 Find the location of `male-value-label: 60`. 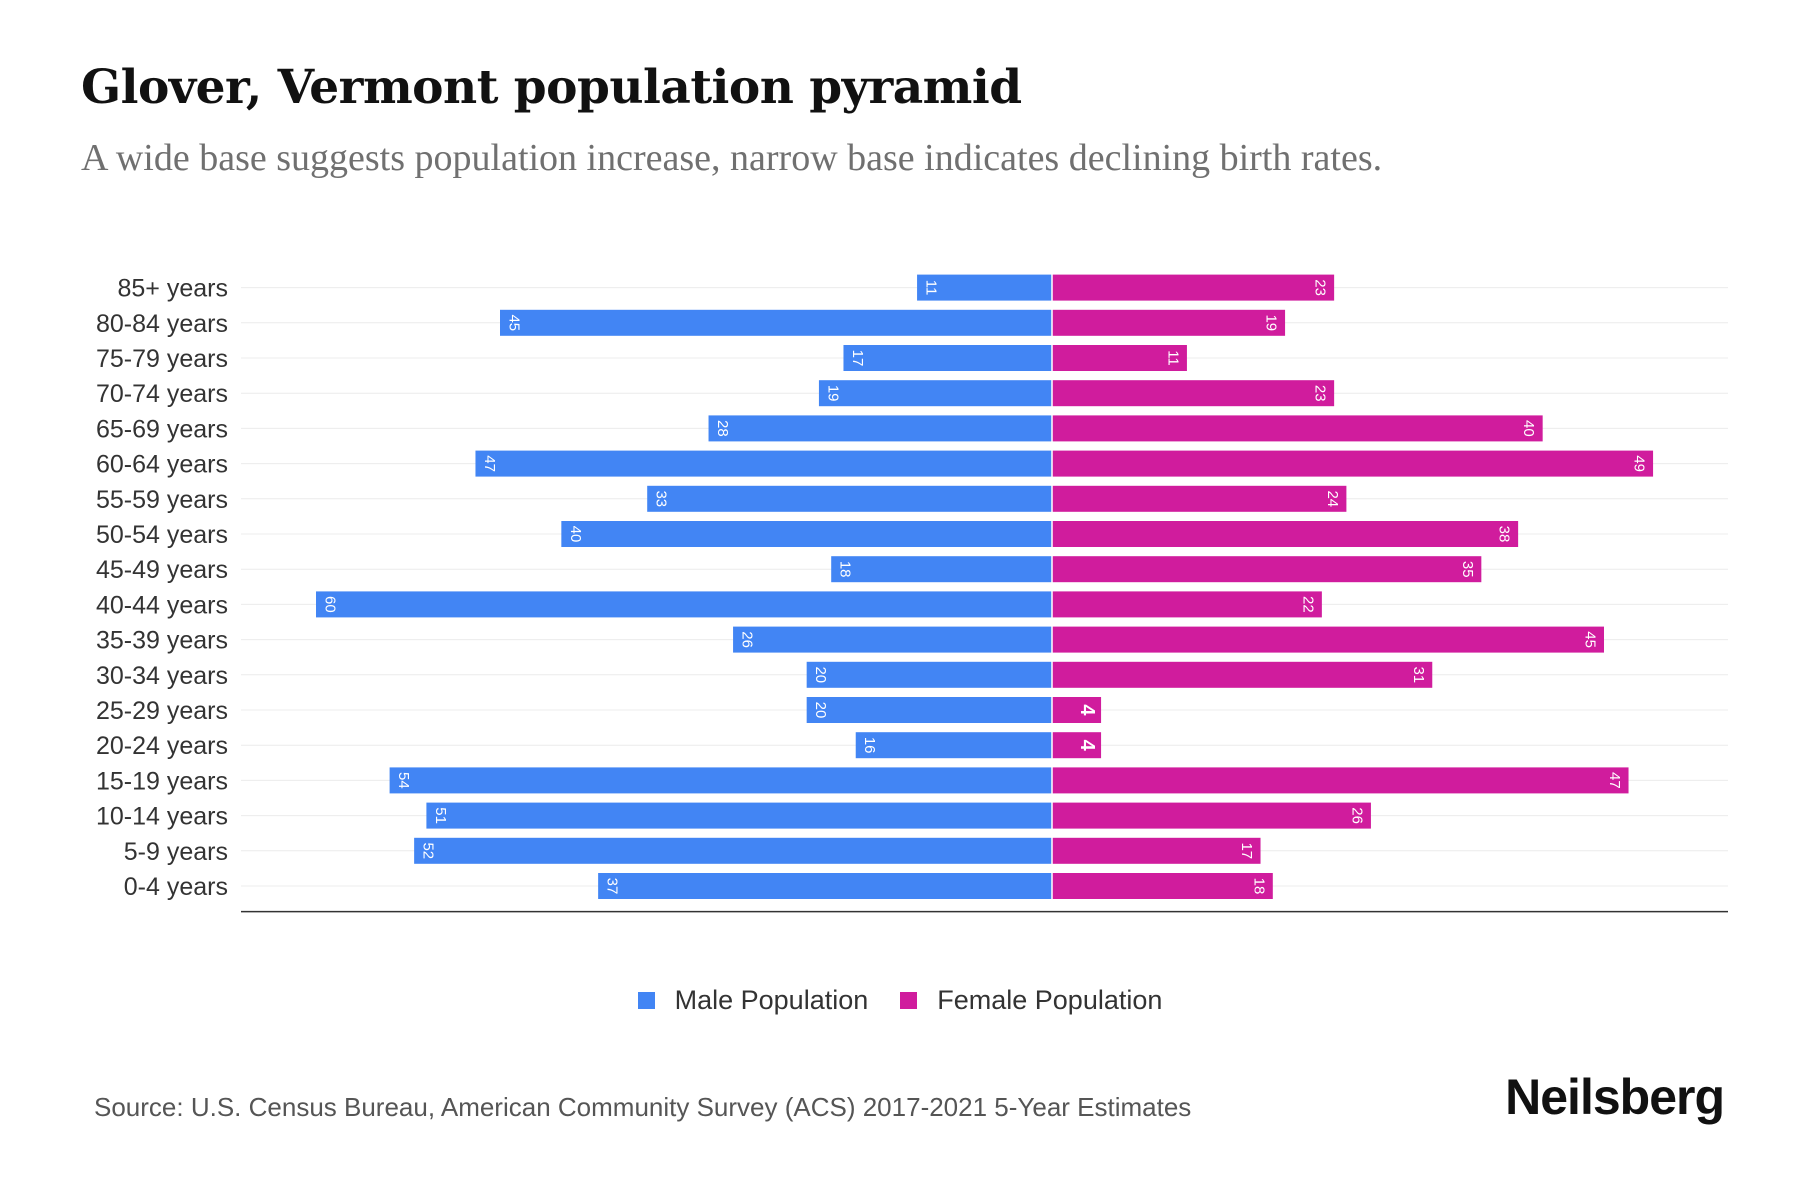

male-value-label: 60 is located at coordinates (330, 604).